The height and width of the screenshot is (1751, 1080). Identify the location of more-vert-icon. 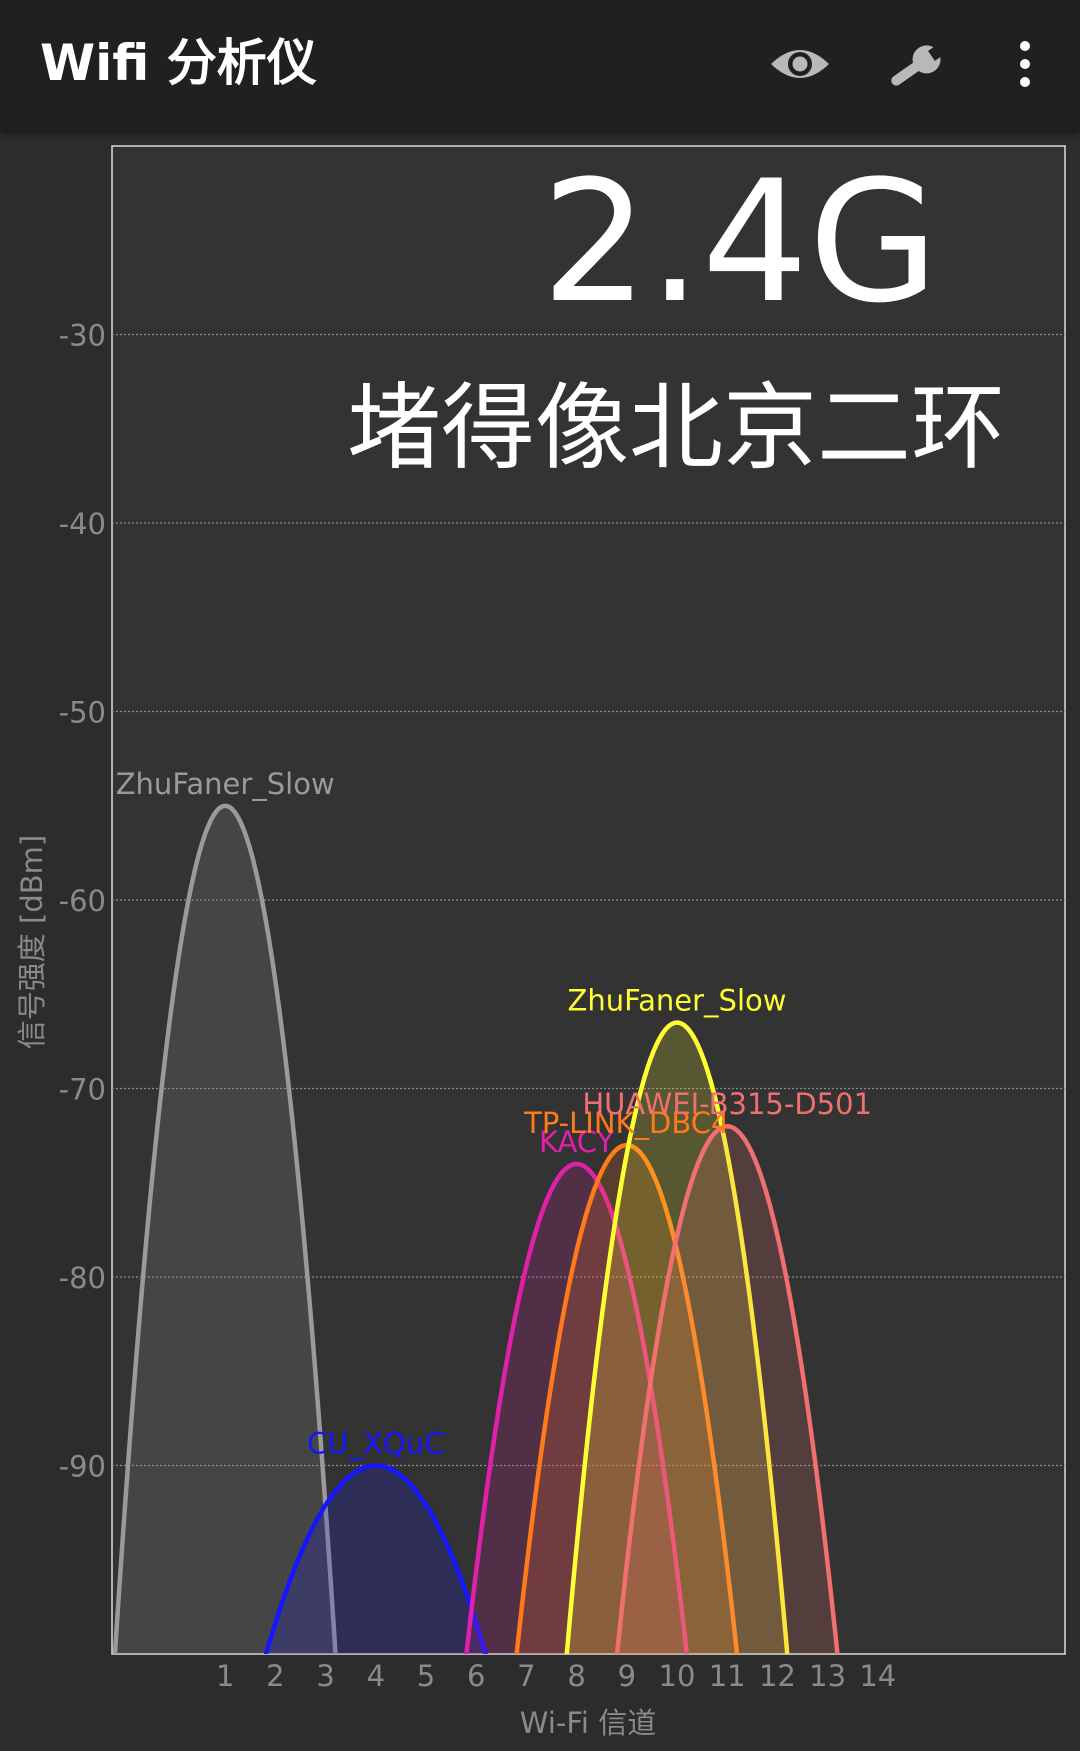
(1025, 64).